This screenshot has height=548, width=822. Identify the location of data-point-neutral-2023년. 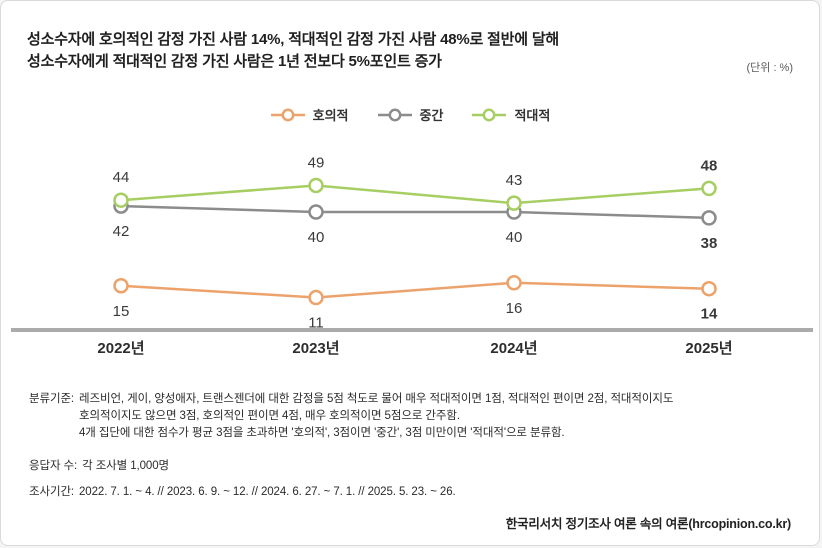
(316, 212).